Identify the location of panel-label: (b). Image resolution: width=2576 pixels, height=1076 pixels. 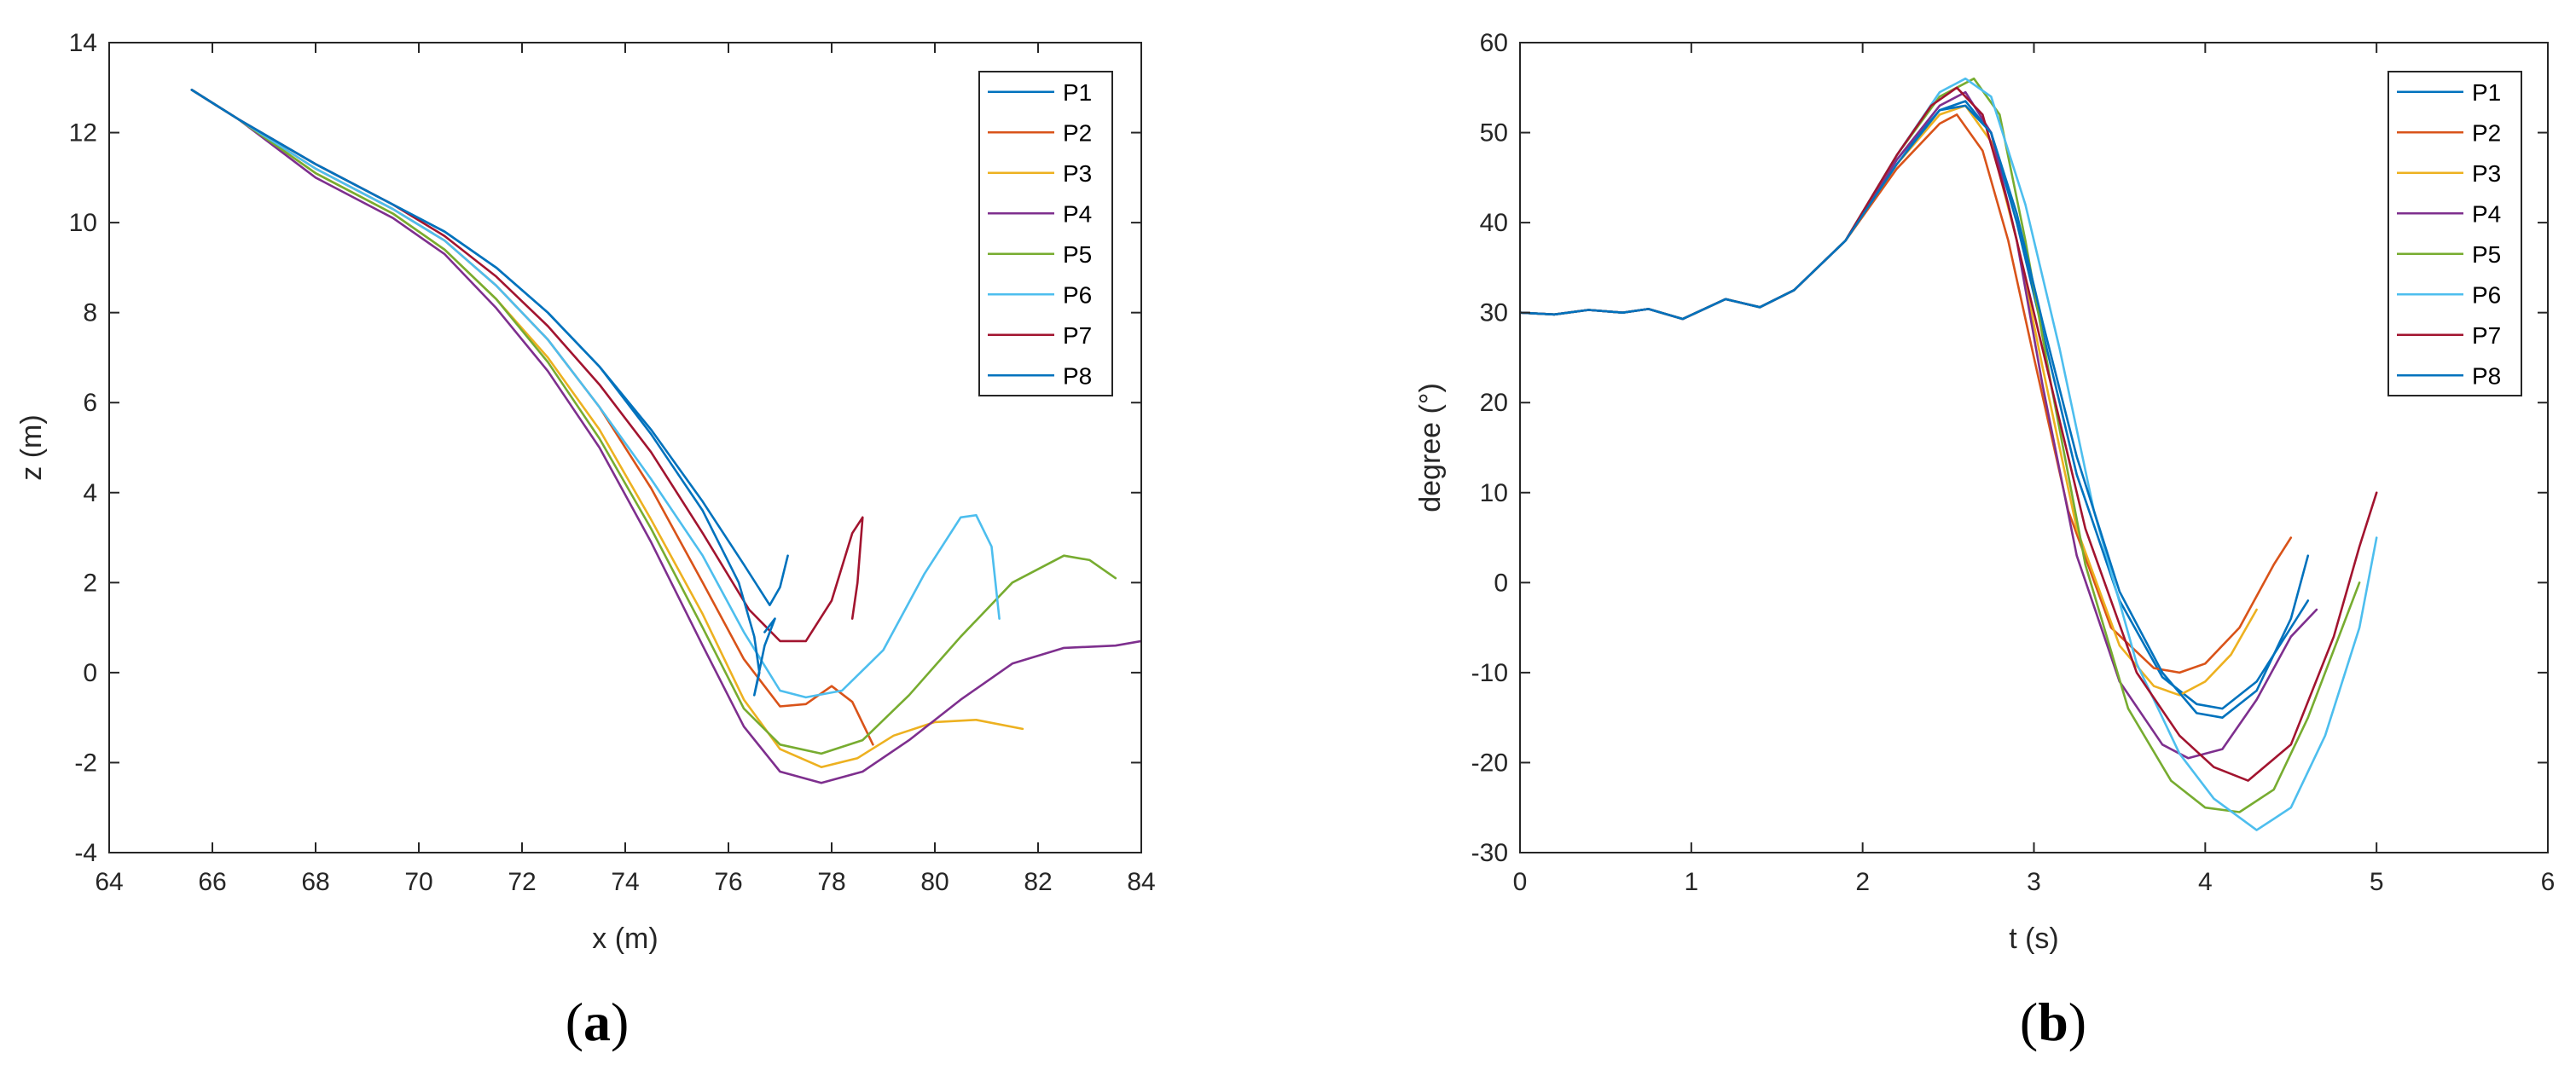
(2053, 1022).